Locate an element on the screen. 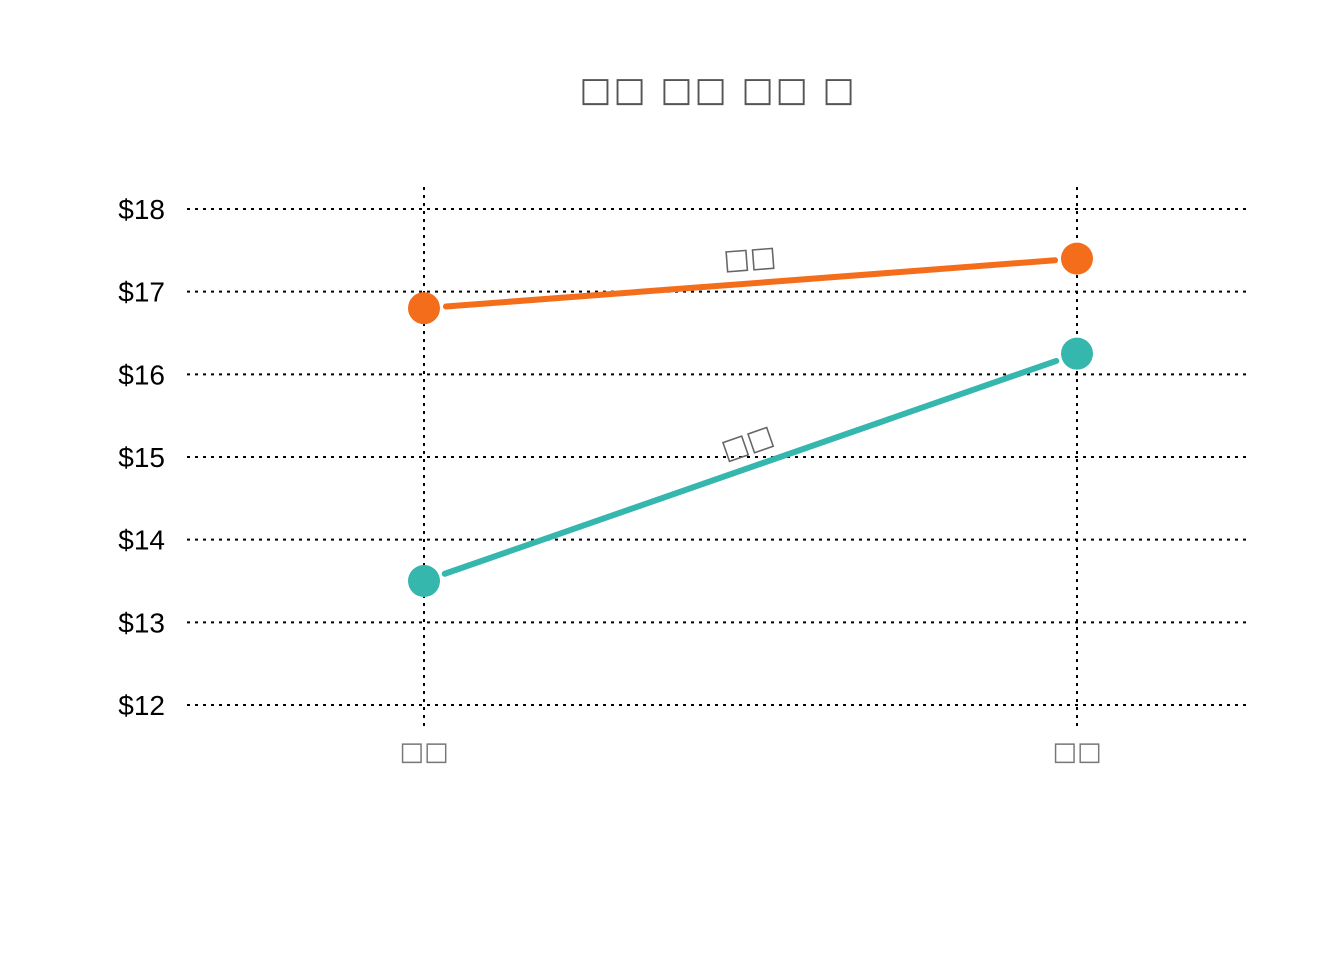  y-tick-label: $12 is located at coordinates (141, 705).